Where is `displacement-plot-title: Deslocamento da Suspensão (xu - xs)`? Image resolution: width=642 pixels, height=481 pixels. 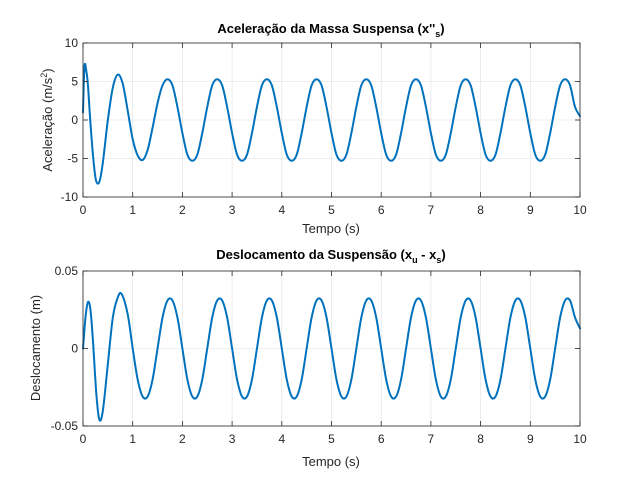
displacement-plot-title: Deslocamento da Suspensão (xu - xs) is located at coordinates (330, 256).